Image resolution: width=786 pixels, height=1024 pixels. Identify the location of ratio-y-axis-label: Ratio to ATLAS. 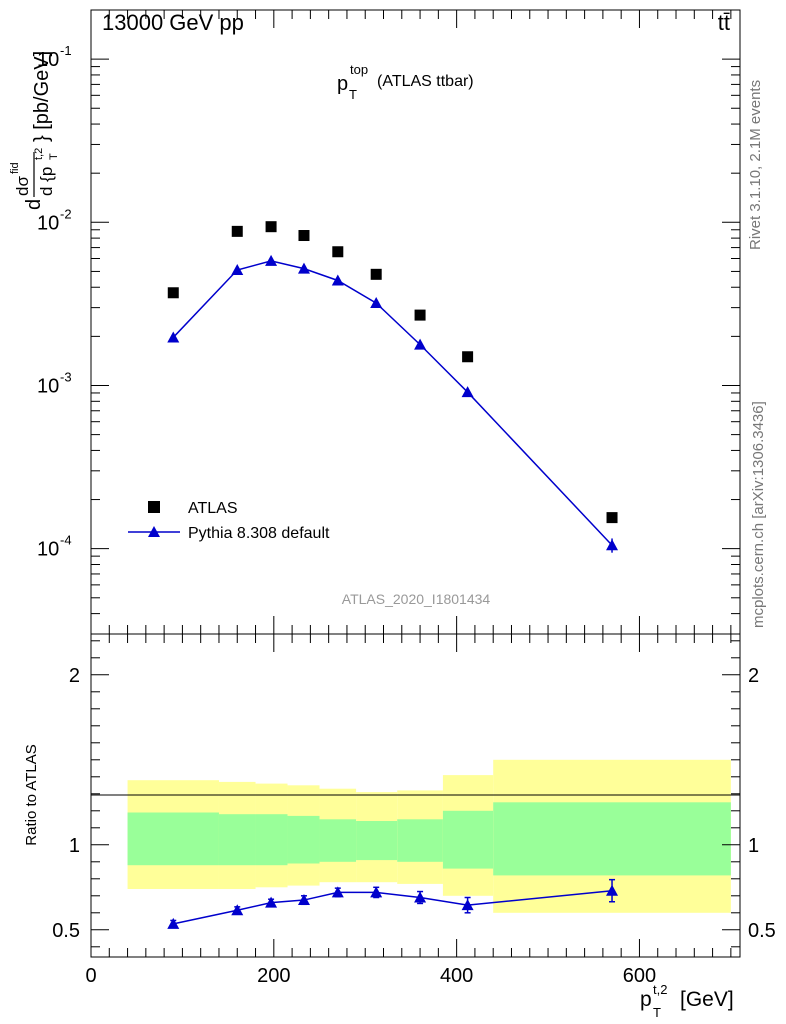
(31, 794).